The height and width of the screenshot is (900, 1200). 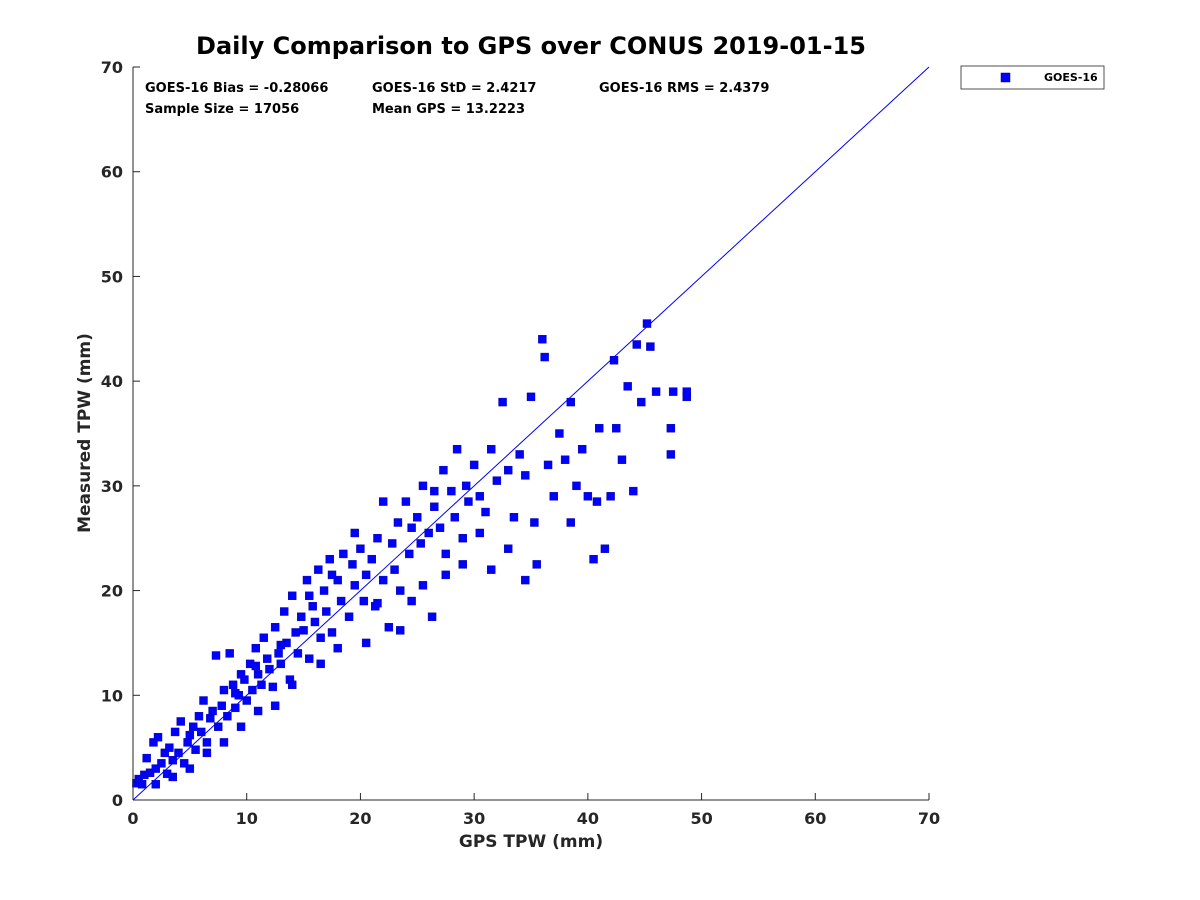 What do you see at coordinates (247, 818) in the screenshot?
I see `x-tick-label: 10` at bounding box center [247, 818].